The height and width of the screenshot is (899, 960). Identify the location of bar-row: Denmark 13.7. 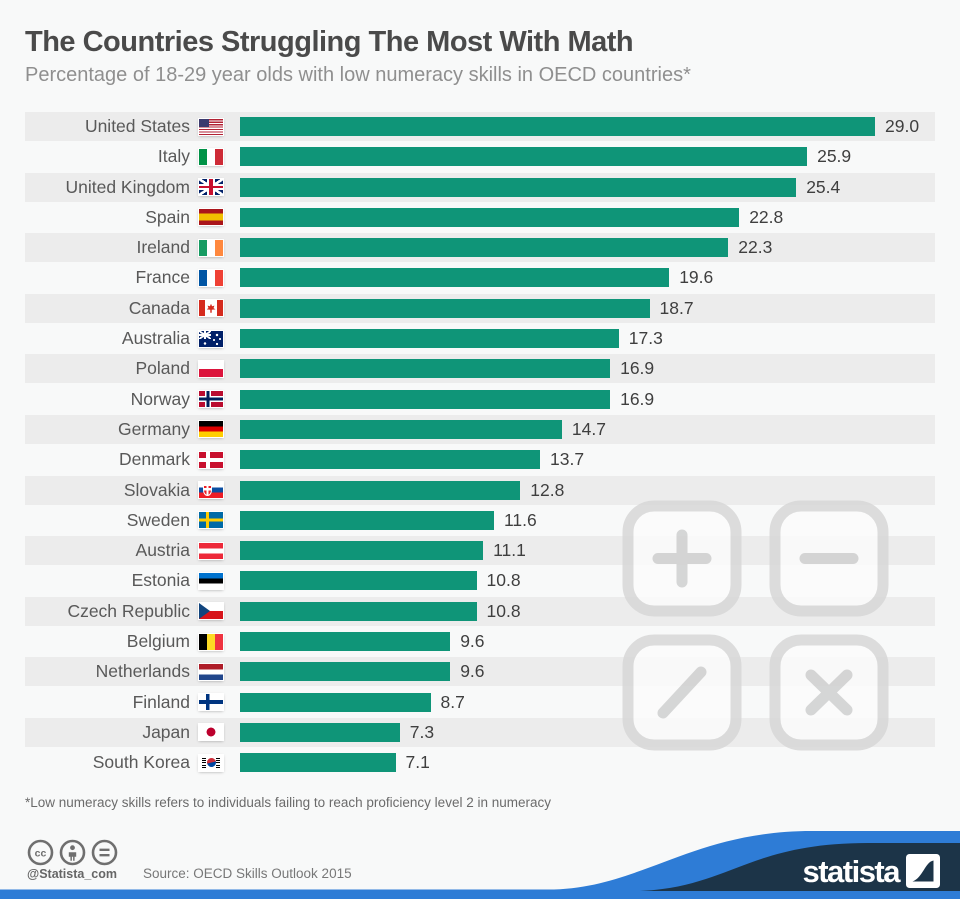
(480, 459).